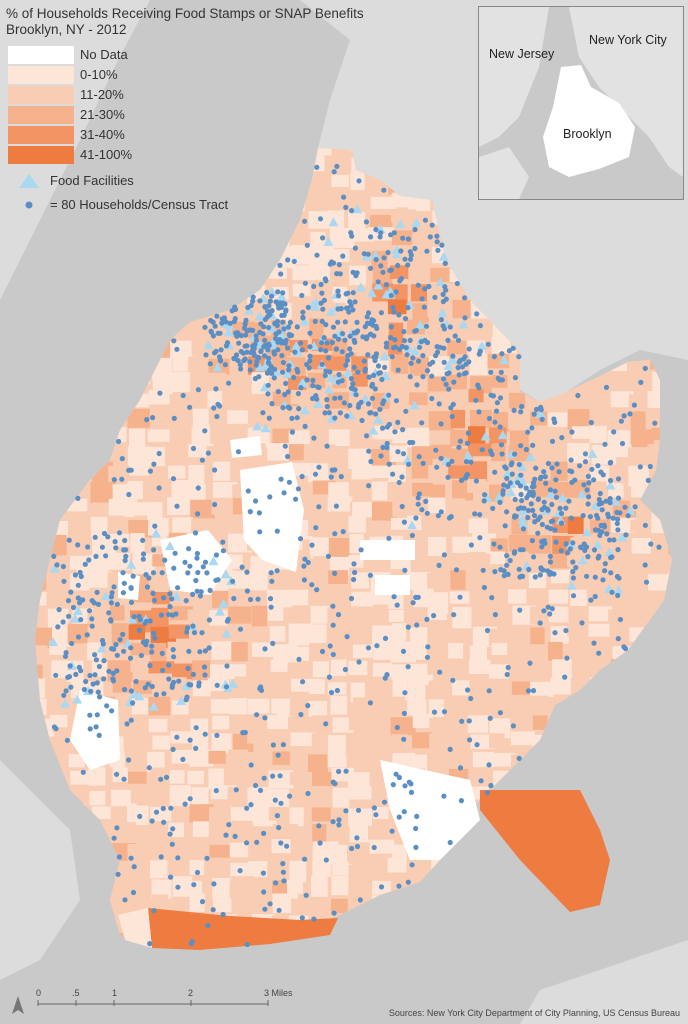 The height and width of the screenshot is (1024, 688). I want to click on legend-item-households: = 80 Households/Census Tract, so click(128, 205).